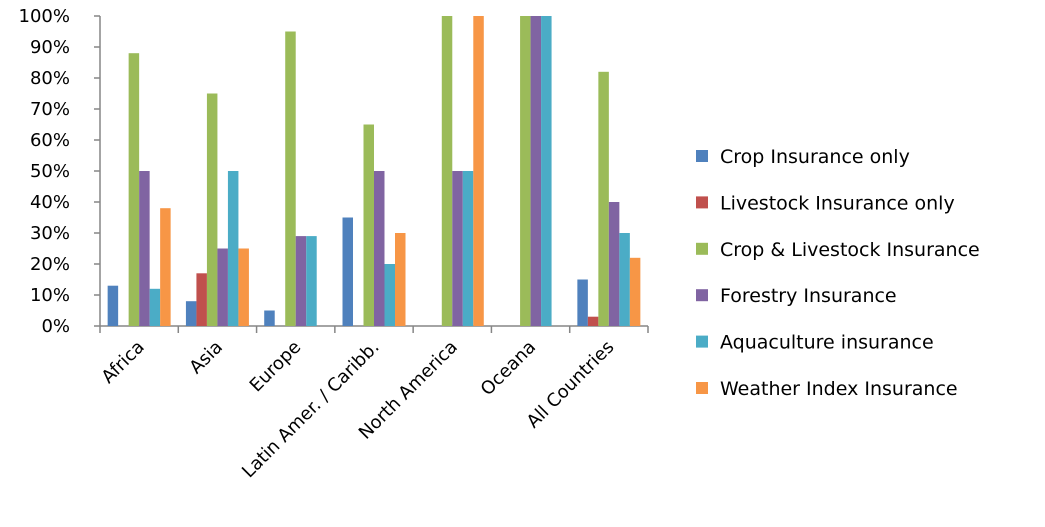  I want to click on bar-crop-livestock-insurance-all-countries, so click(603, 198).